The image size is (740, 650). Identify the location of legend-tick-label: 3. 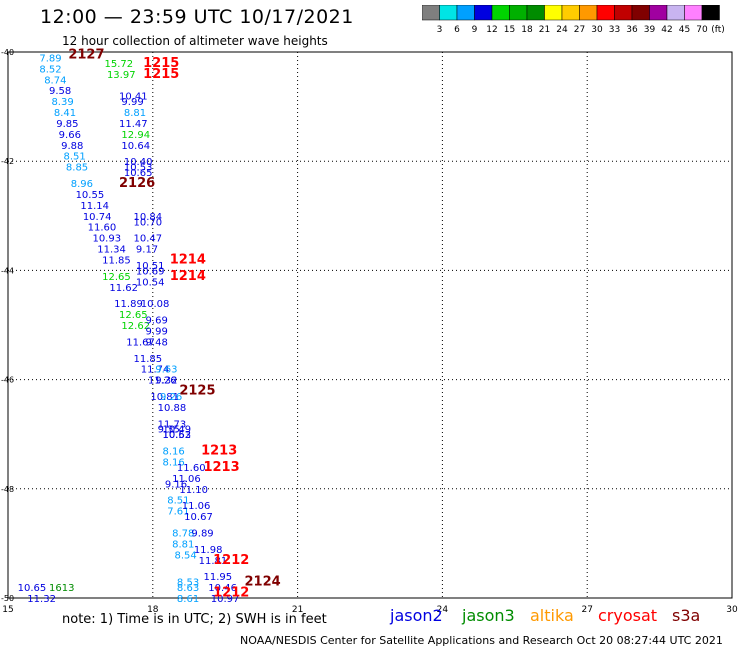
(440, 30).